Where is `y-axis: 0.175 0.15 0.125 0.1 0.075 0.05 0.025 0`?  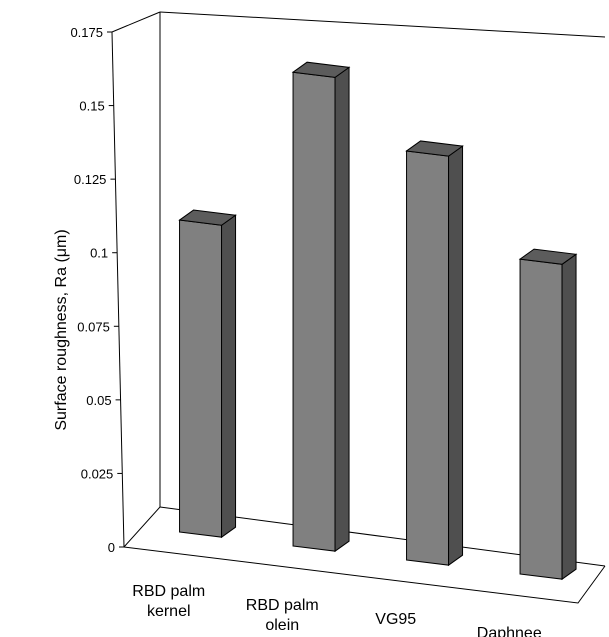
y-axis: 0.175 0.15 0.125 0.1 0.075 0.05 0.025 0 is located at coordinates (97, 290).